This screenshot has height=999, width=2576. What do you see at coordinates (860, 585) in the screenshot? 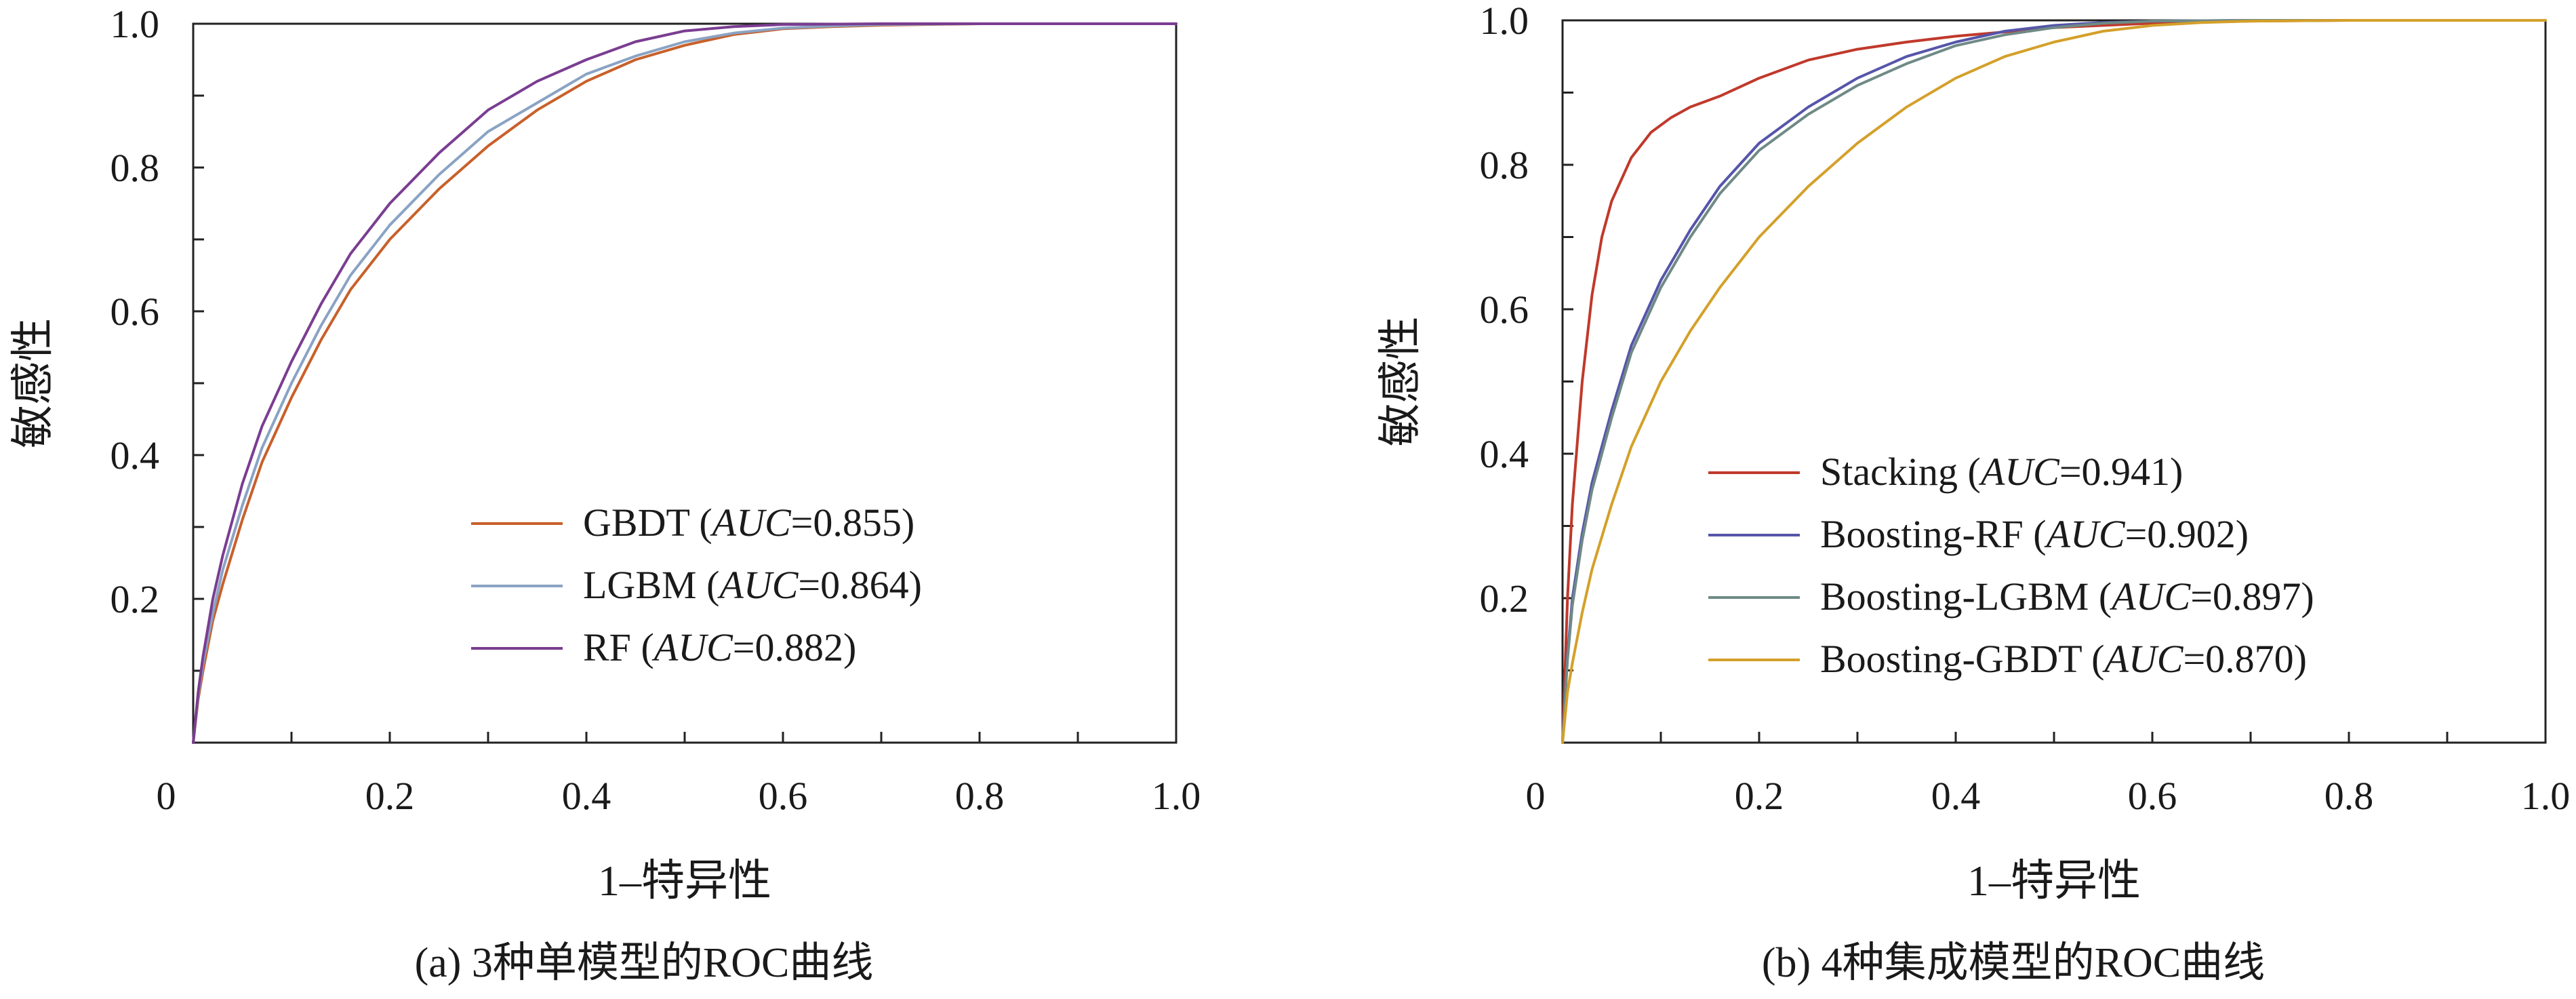
I see `legend-auc-value: =0.864)` at bounding box center [860, 585].